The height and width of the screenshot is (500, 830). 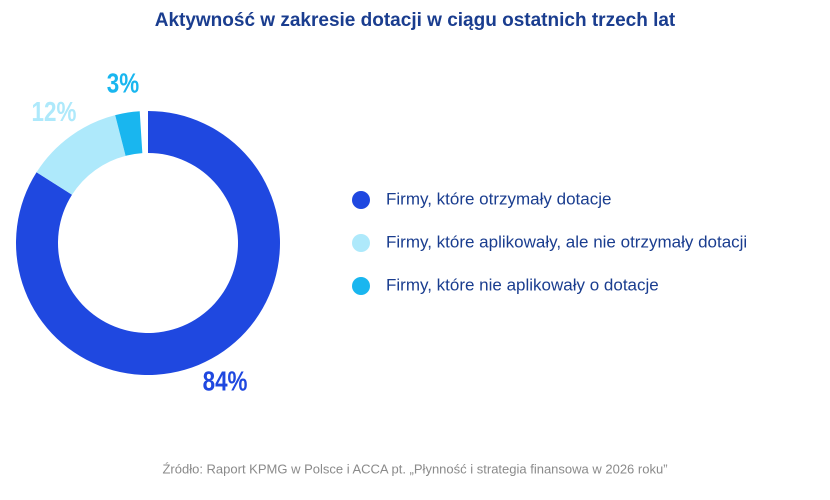 I want to click on legend-label: Firmy, które otrzymały dotacje, so click(x=498, y=198).